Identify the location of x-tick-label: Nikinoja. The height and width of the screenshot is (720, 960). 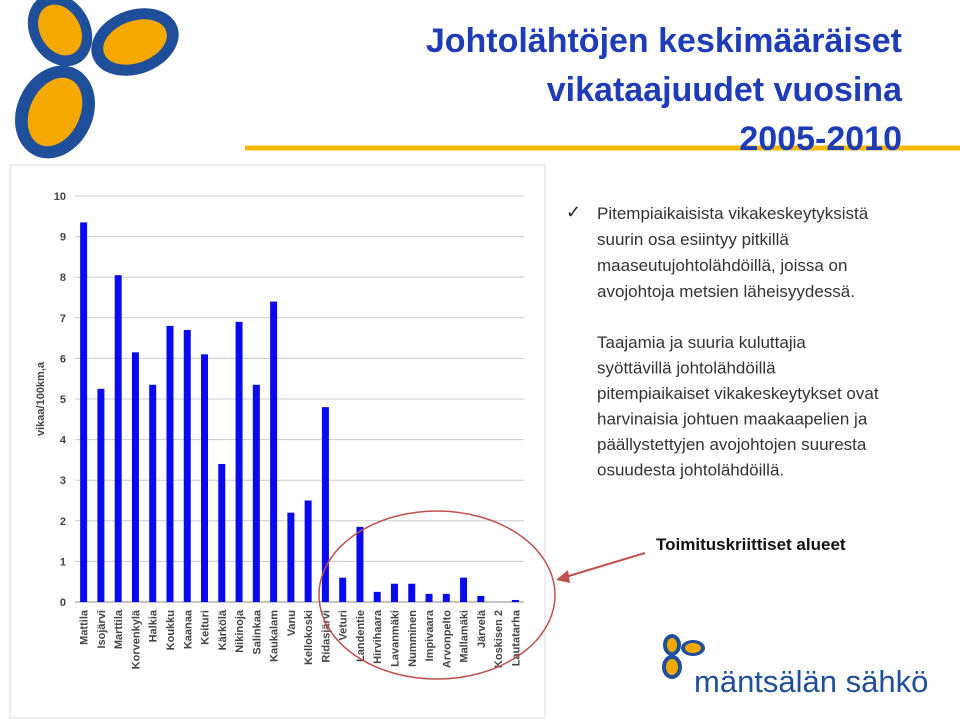
(240, 631).